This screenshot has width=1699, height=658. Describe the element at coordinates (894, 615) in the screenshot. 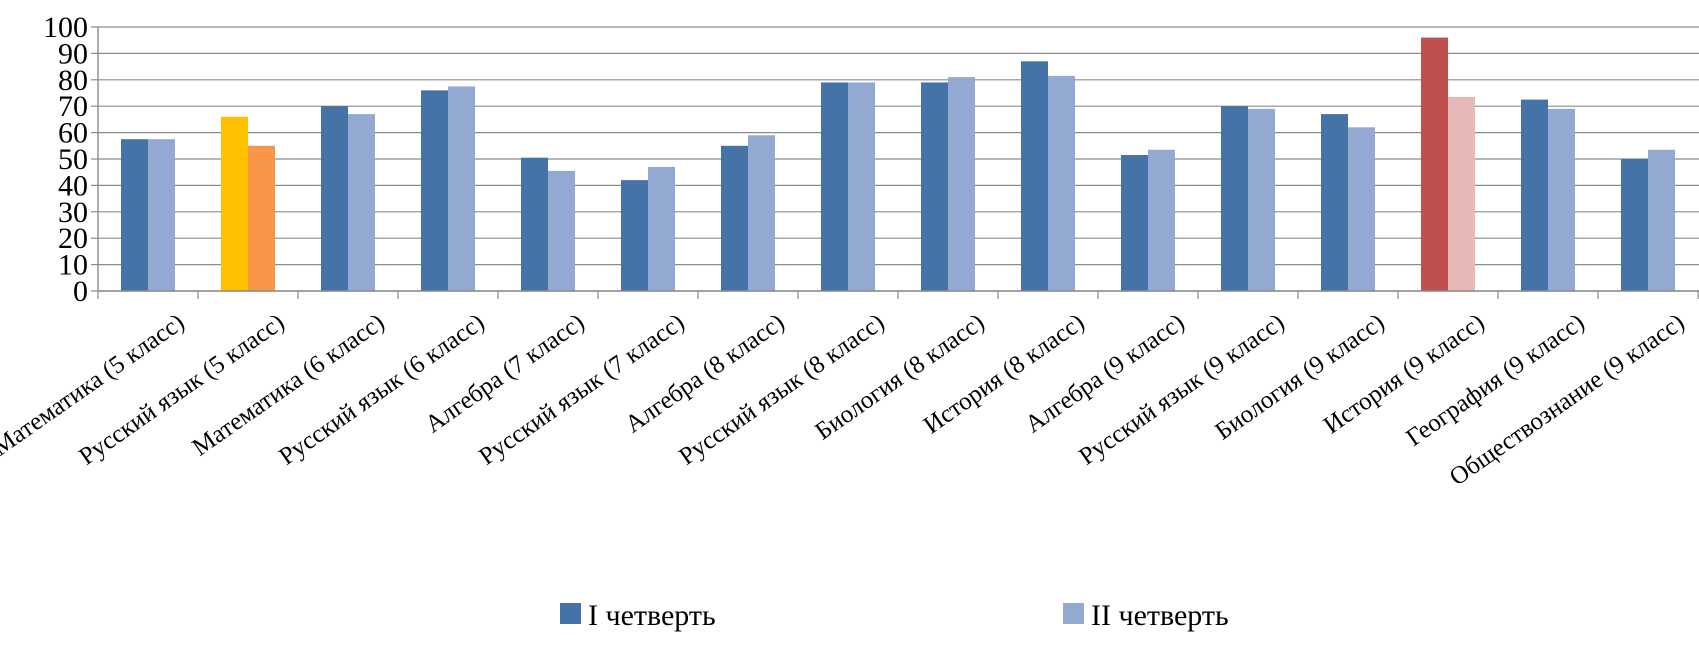

I see `legend: I четверть II четверть` at that location.